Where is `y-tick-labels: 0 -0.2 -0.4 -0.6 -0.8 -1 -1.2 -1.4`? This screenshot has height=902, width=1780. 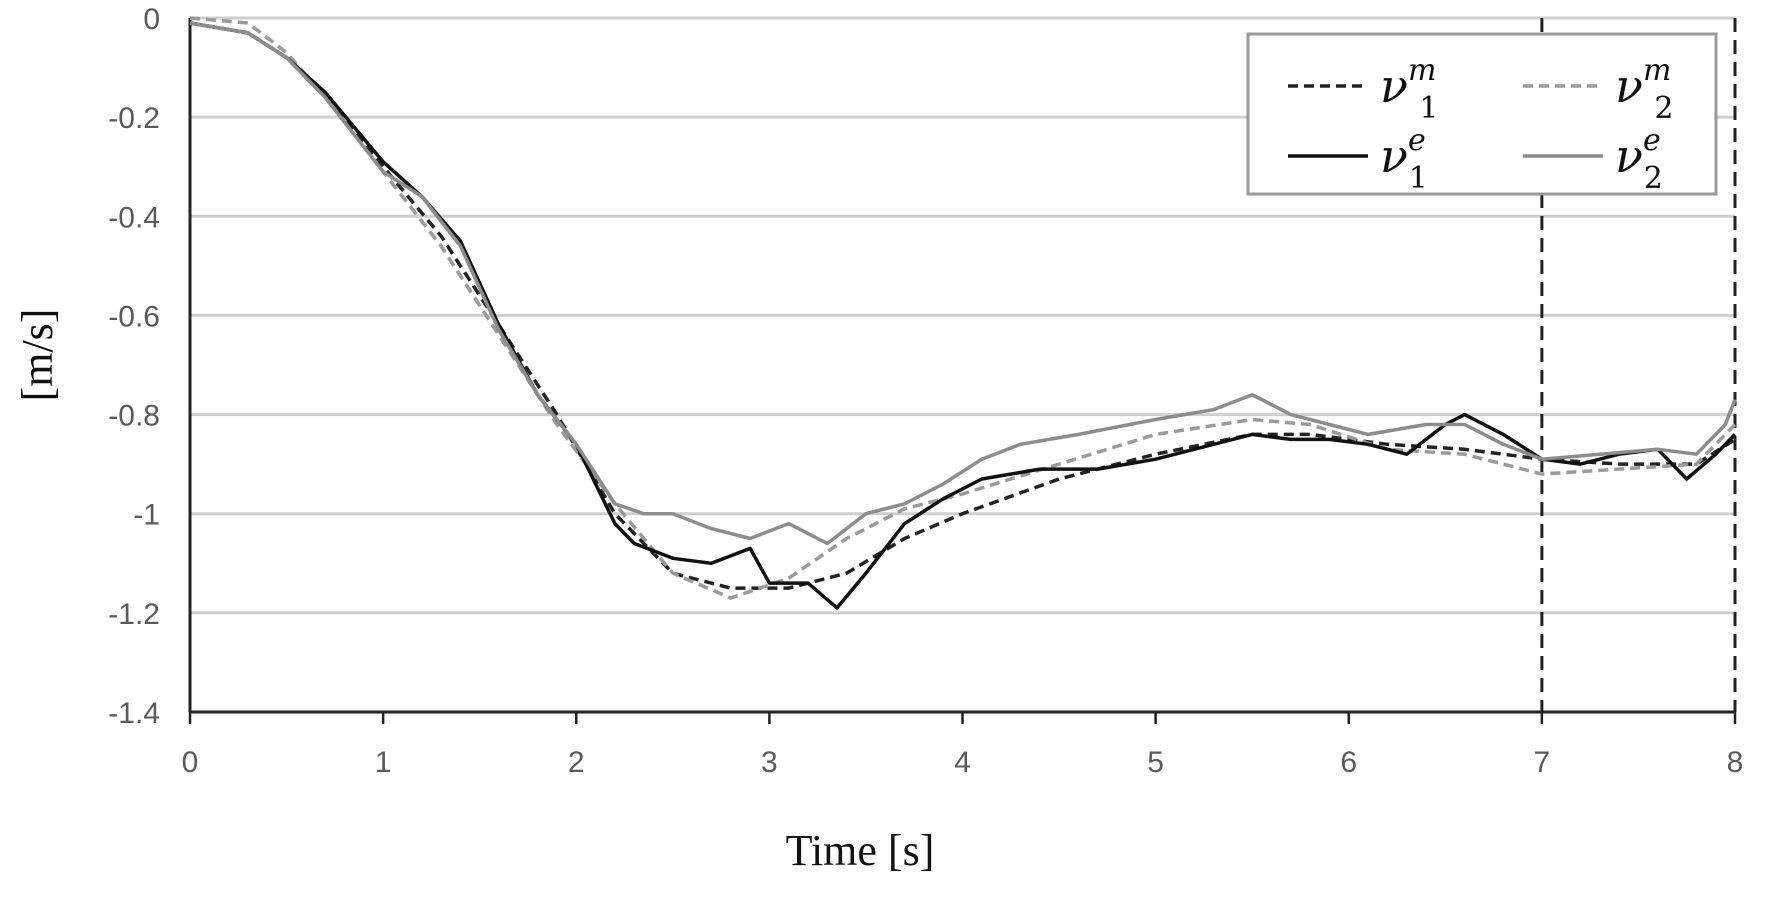 y-tick-labels: 0 -0.2 -0.4 -0.6 -0.8 -1 -1.2 -1.4 is located at coordinates (134, 366).